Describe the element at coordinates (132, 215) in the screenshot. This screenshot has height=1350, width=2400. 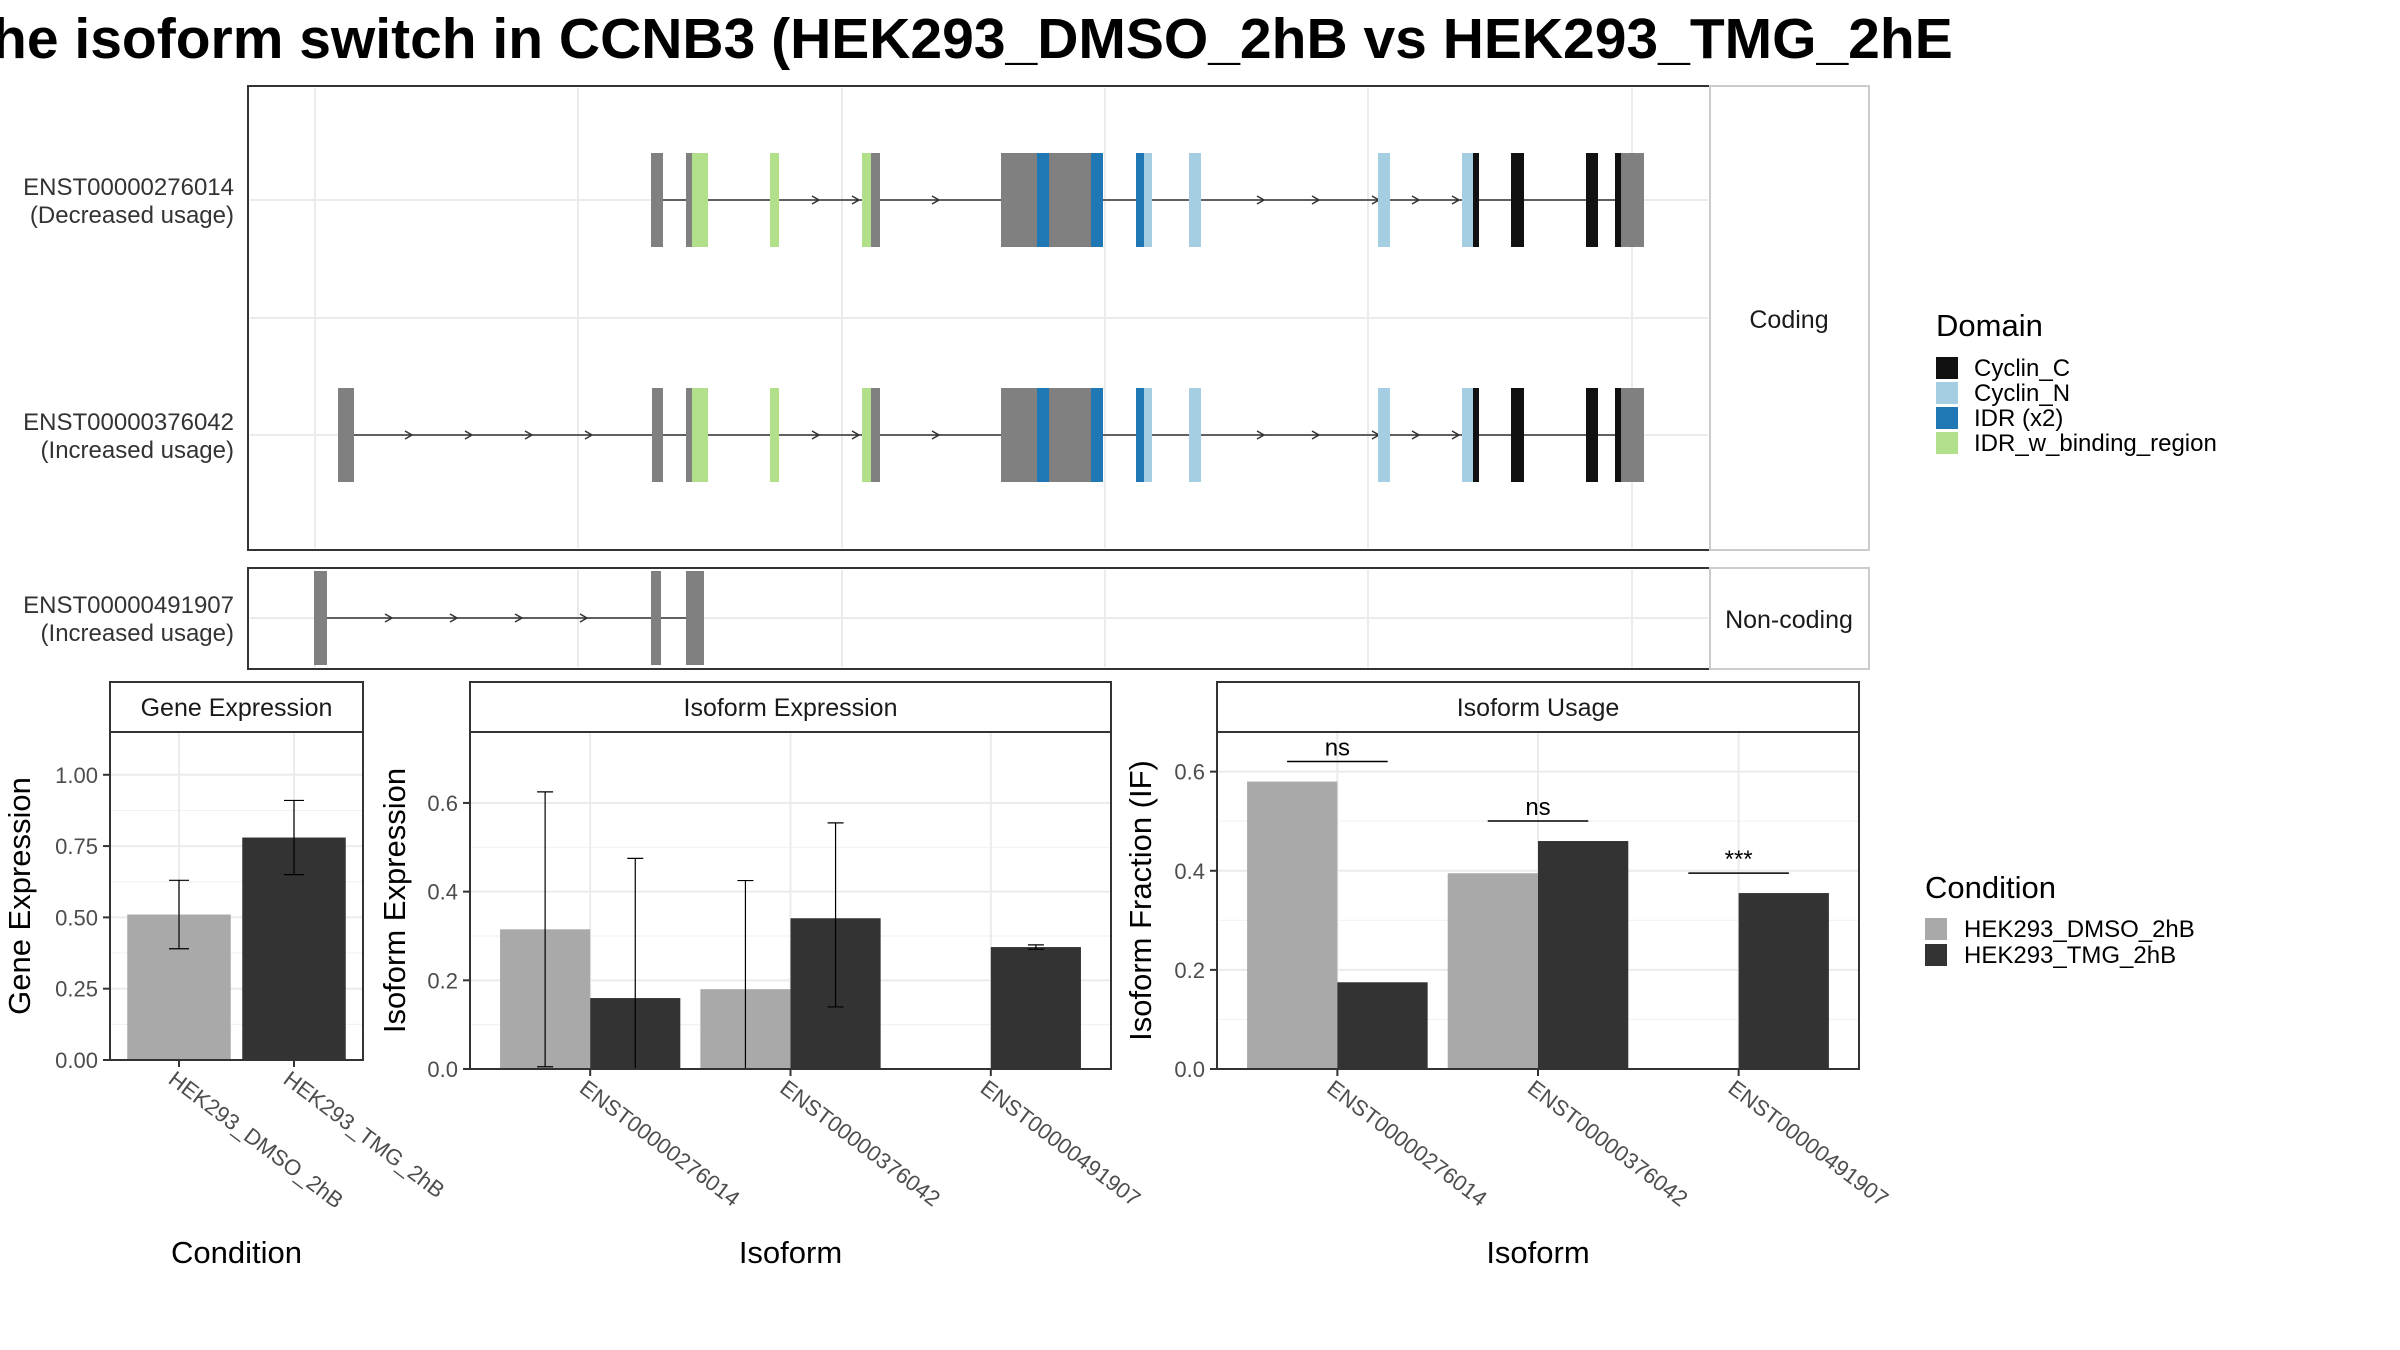
I see `transcript-usage-label: (Decreased usage)` at that location.